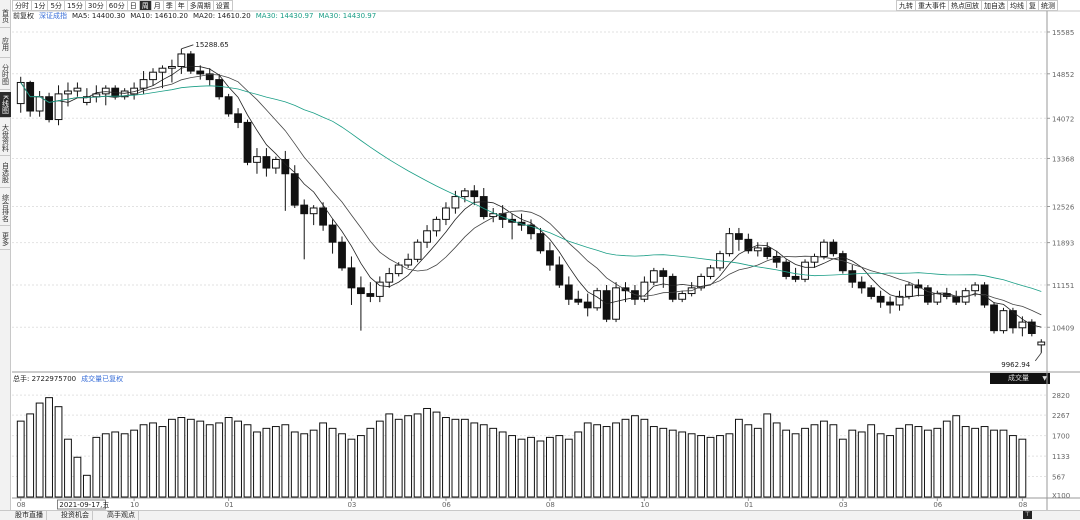 The image size is (1080, 520). I want to click on bottom-bar-button-2: 高手观点, so click(121, 515).